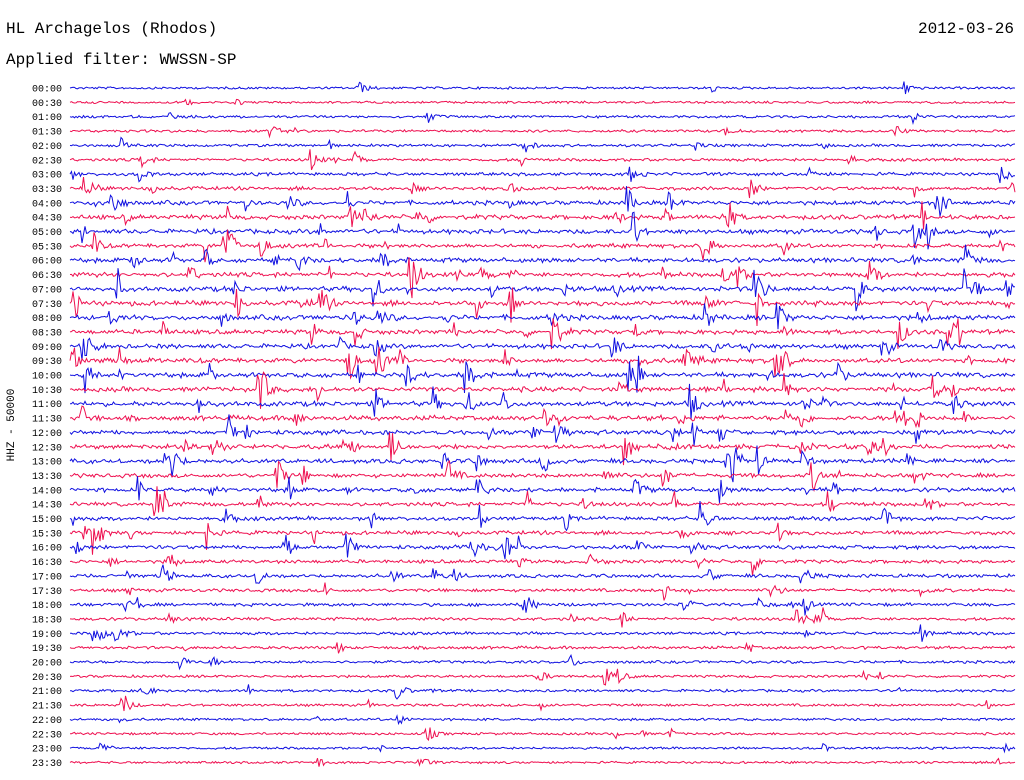 The image size is (1024, 780). I want to click on time-label: 03:30, so click(47, 190).